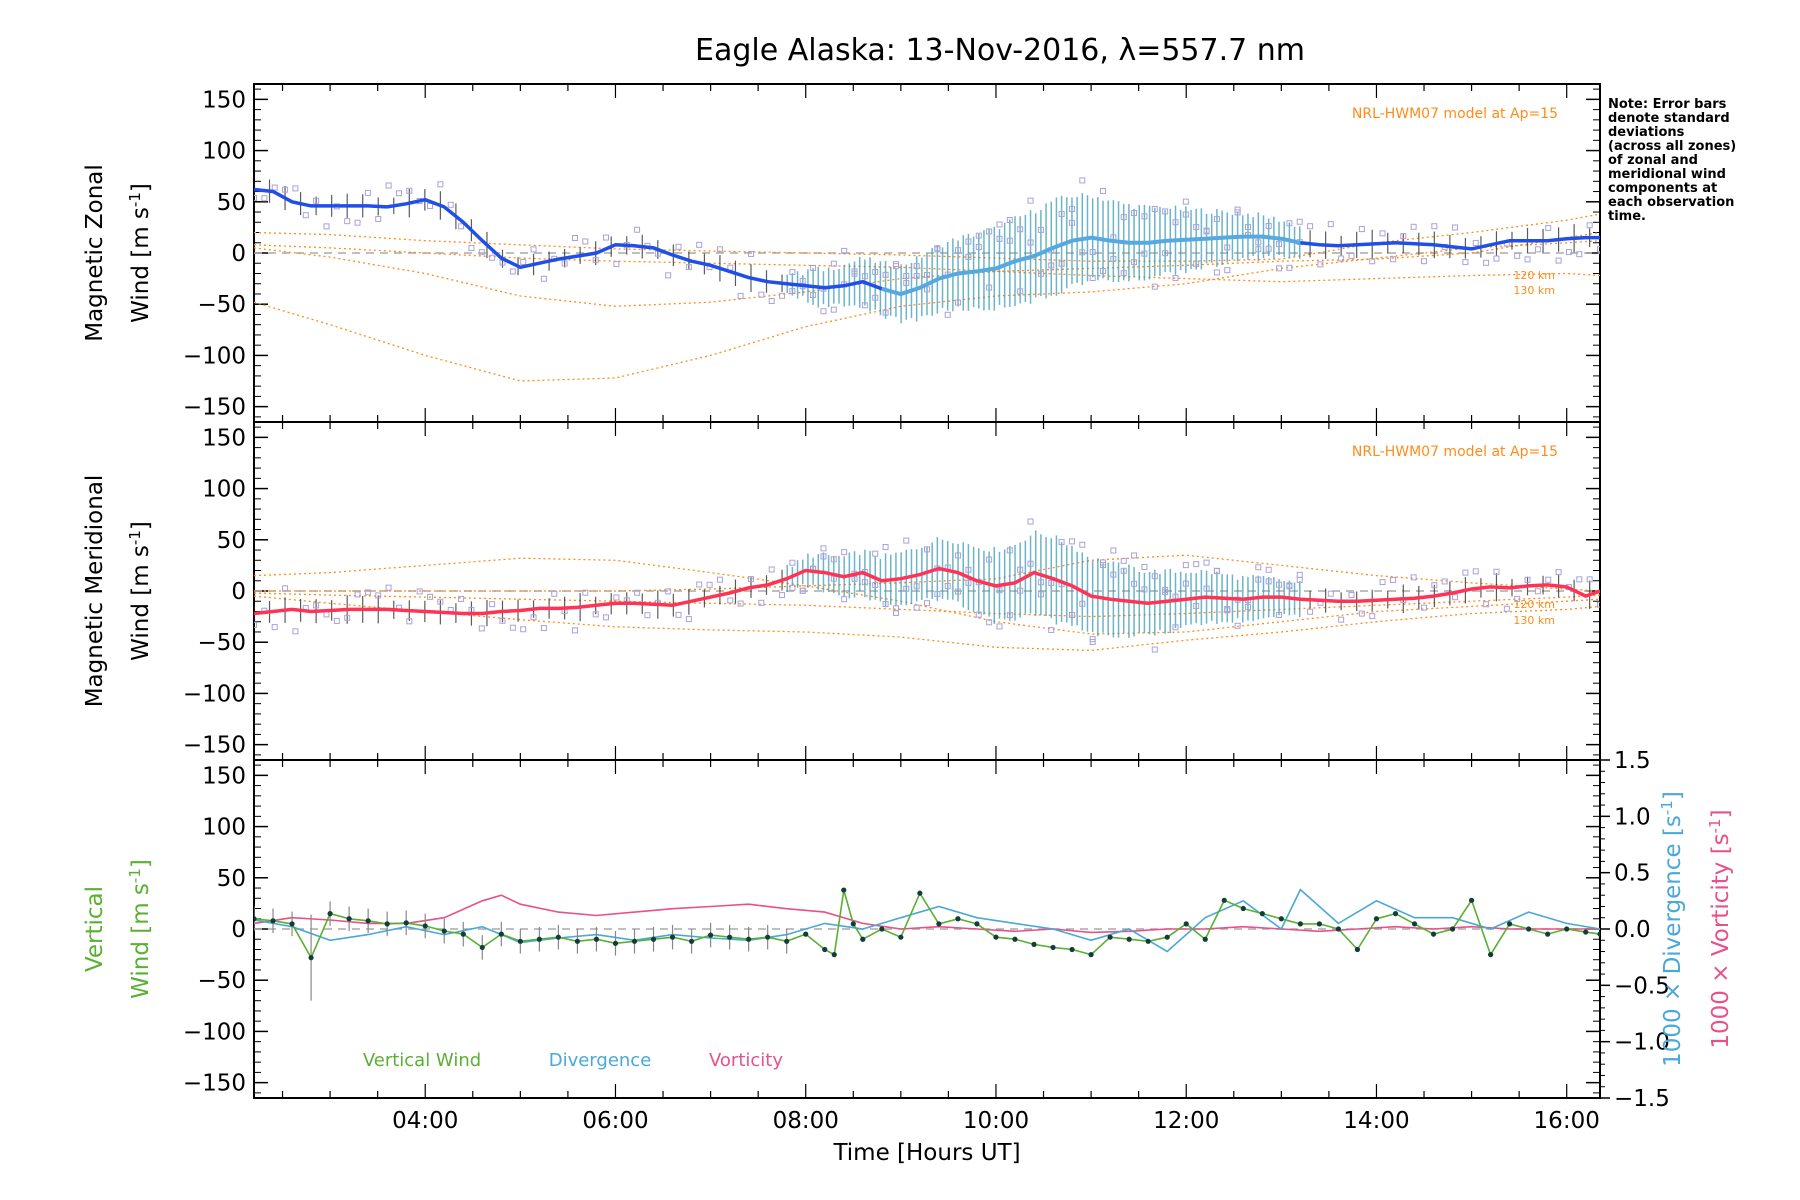 The image size is (1800, 1200). I want to click on divergence-y2-label: 1000 × Divergence [s-1], so click(1672, 929).